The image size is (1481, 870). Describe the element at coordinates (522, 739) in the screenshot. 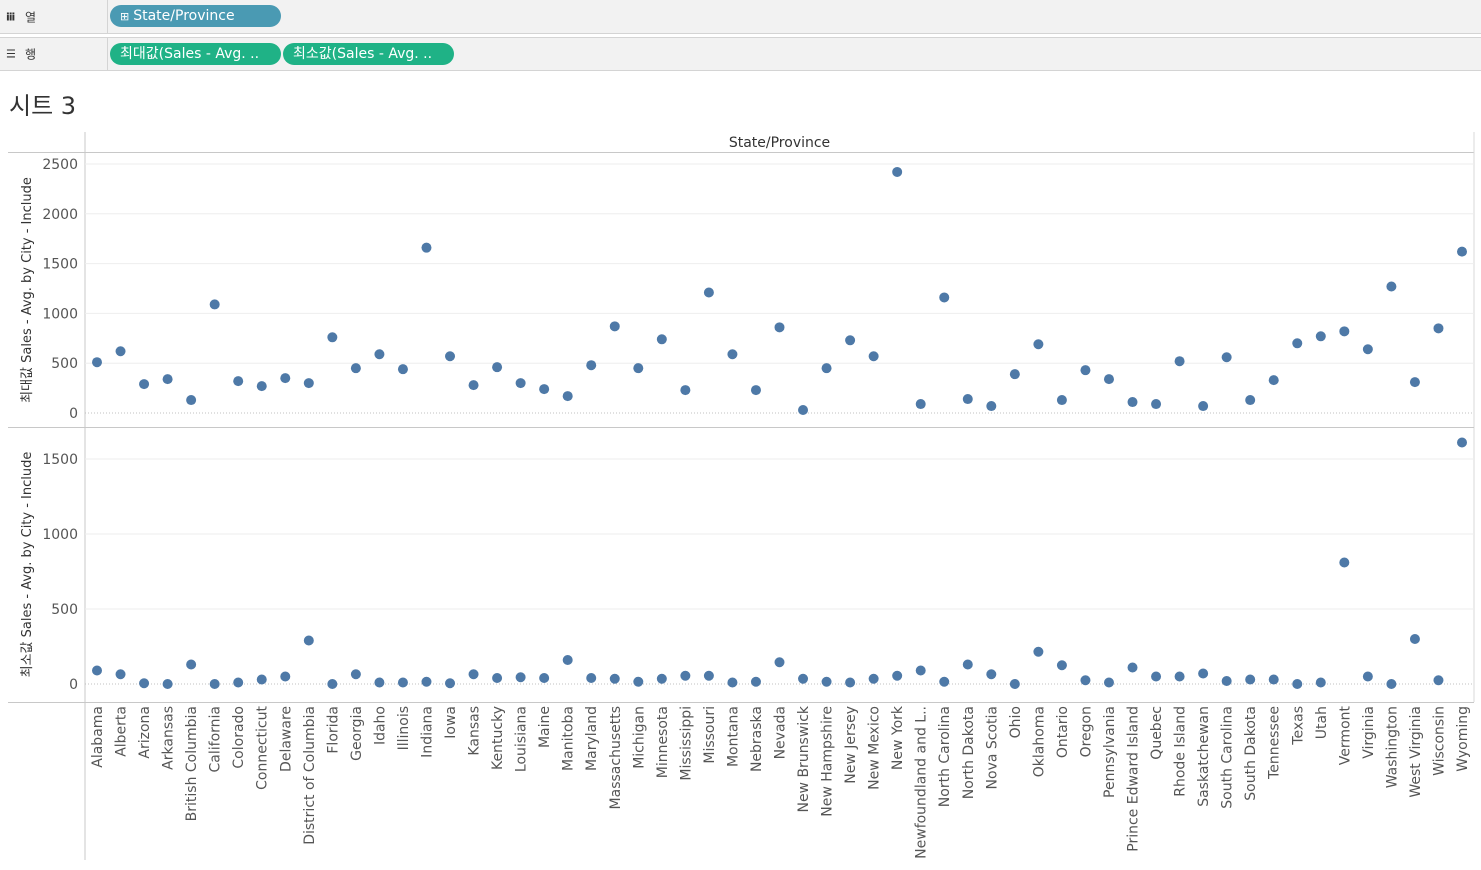

I see `x-tick-label: Louisiana` at that location.